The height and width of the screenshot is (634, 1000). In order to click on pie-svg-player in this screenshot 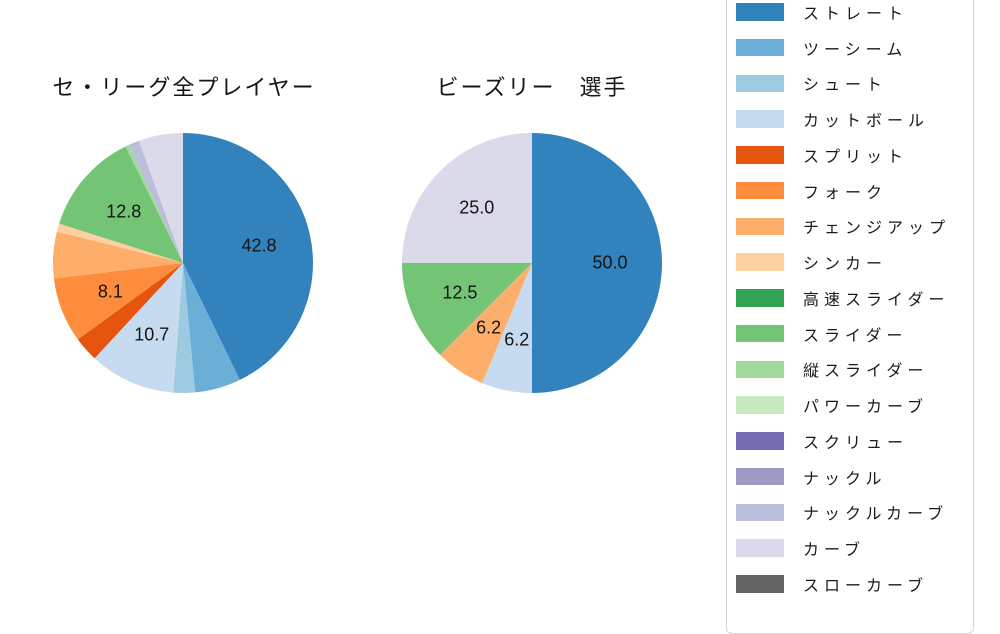, I will do `click(532, 263)`.